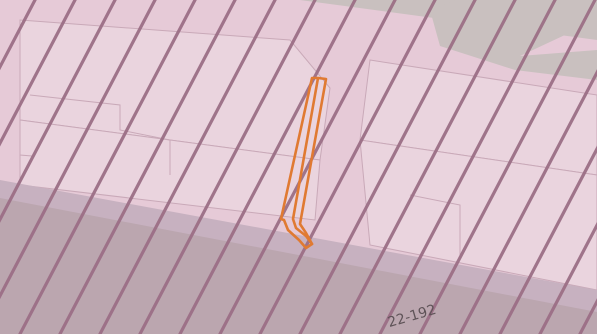 The image size is (597, 334). What do you see at coordinates (303, 163) in the screenshot?
I see `selected-parcel-outline` at bounding box center [303, 163].